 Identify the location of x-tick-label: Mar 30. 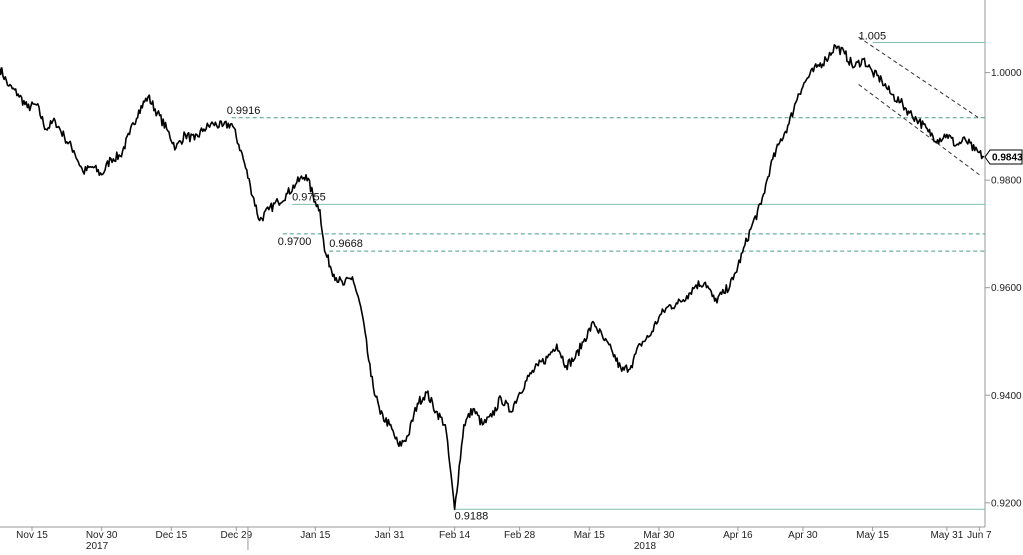
(659, 535).